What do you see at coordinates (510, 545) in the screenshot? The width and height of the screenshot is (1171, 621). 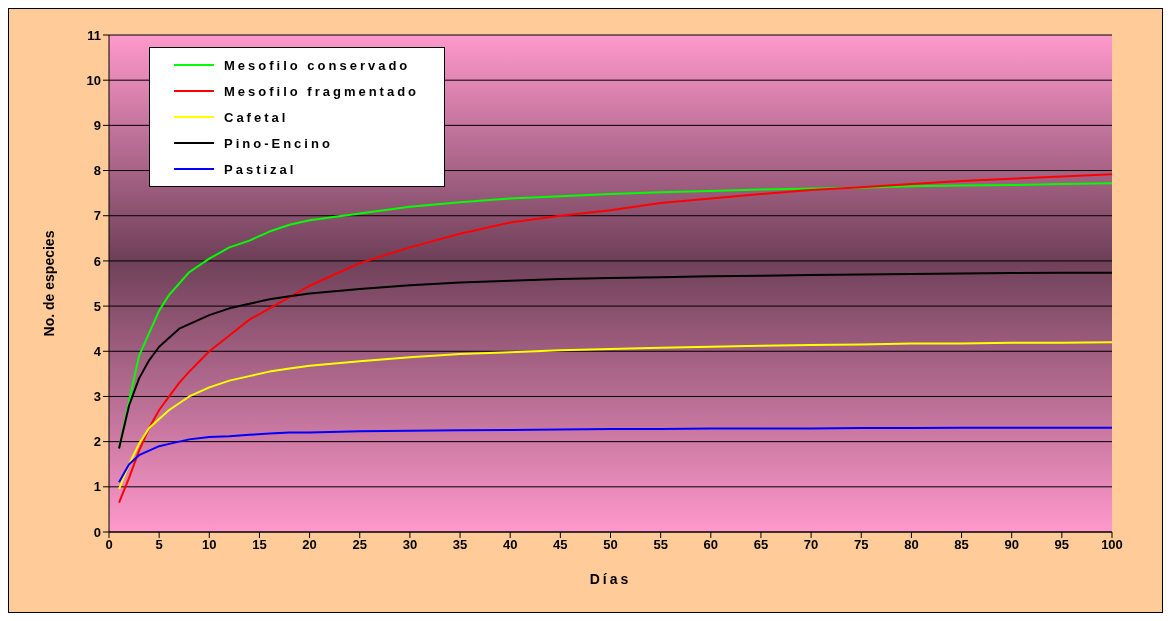 I see `x-tick-label: 40` at bounding box center [510, 545].